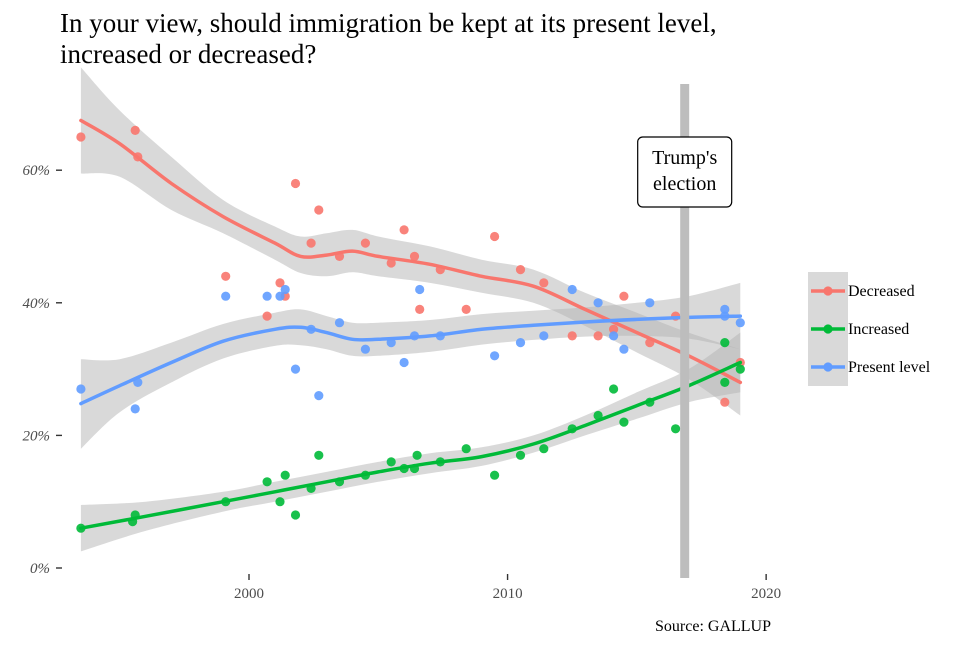 The width and height of the screenshot is (974, 650). I want to click on legend: Decreased Increased Present level, so click(869, 329).